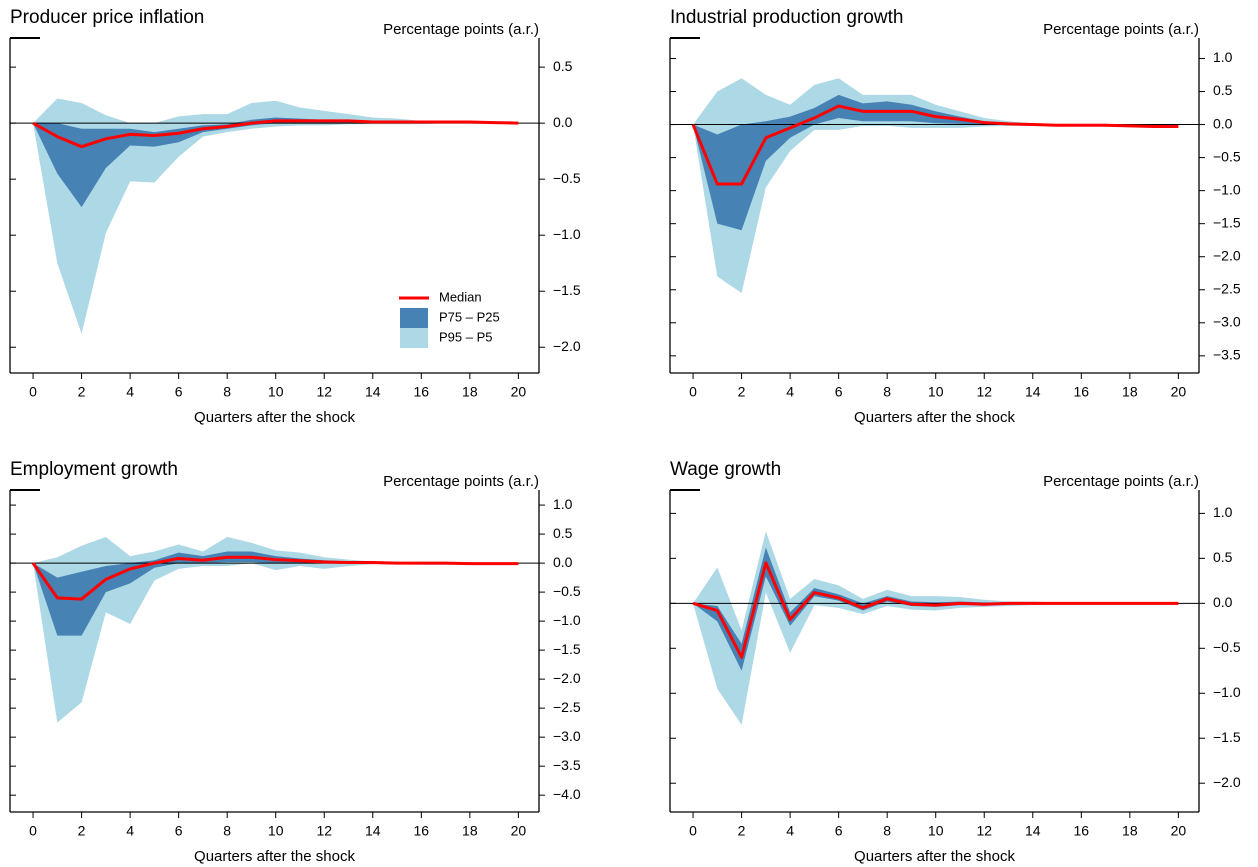 The image size is (1258, 867). Describe the element at coordinates (107, 17) in the screenshot. I see `chart-title: Producer price inflation` at that location.